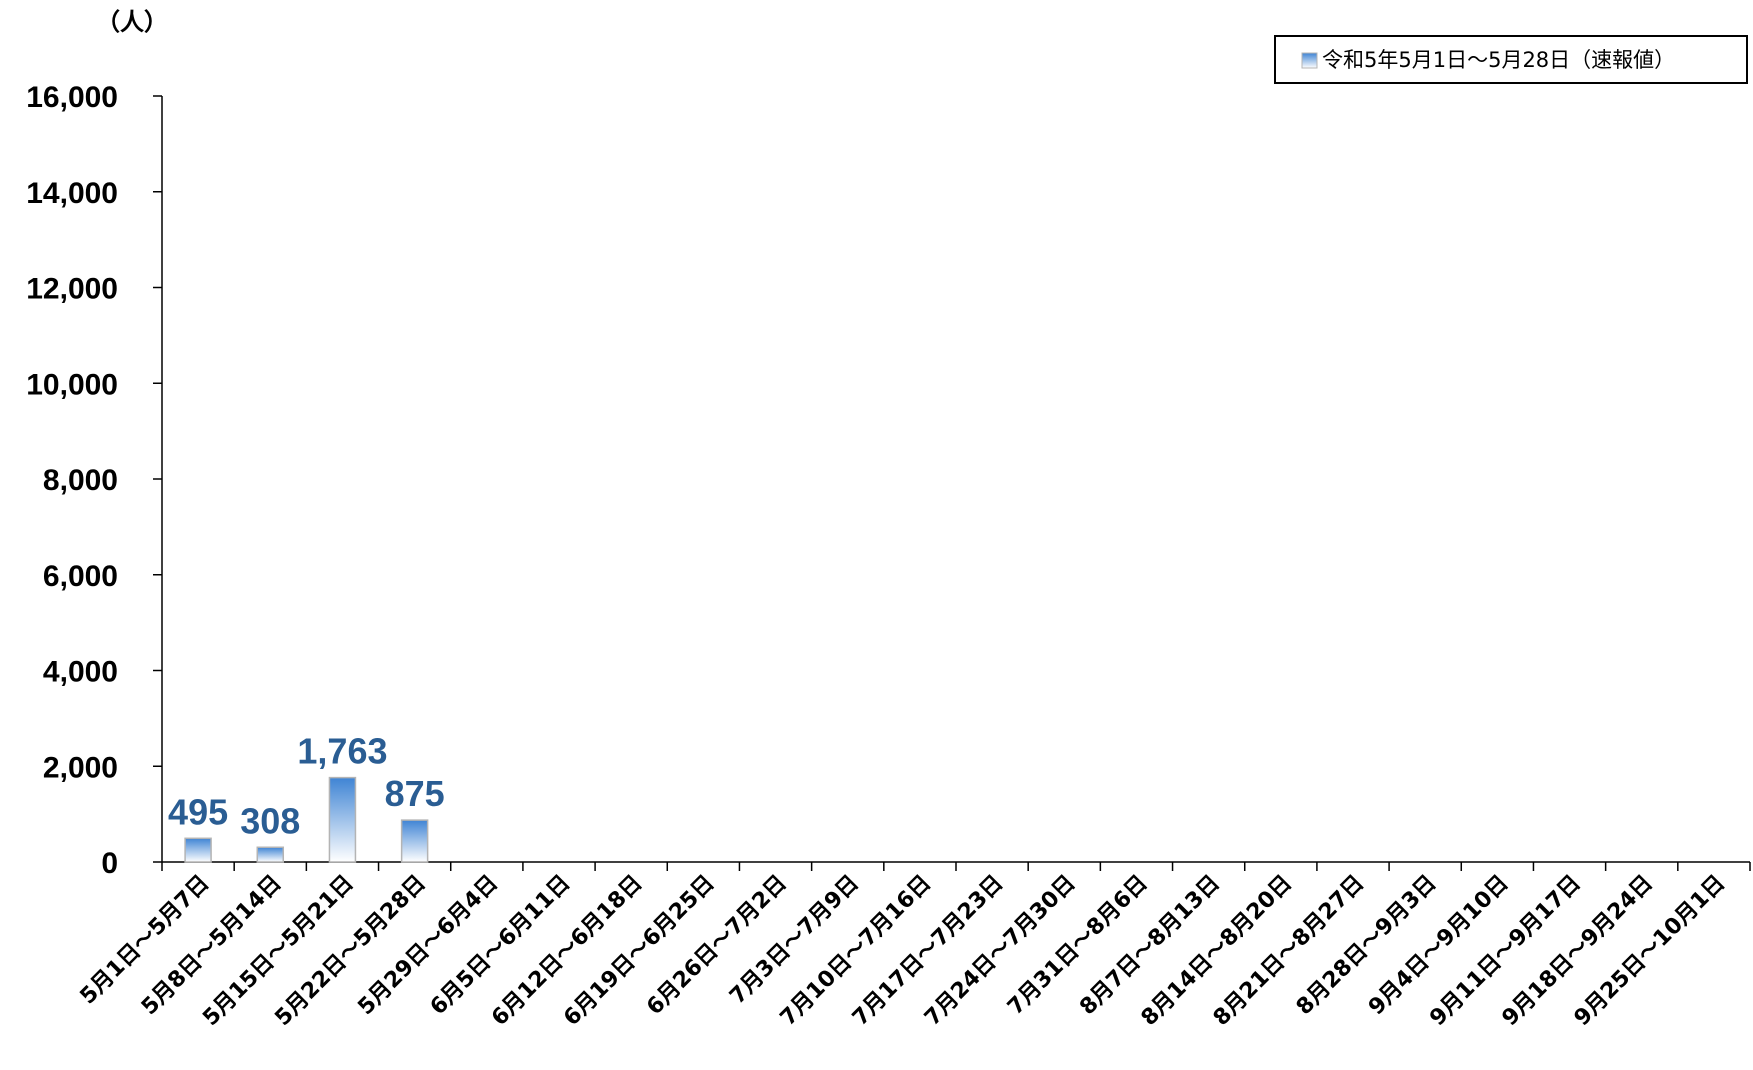 This screenshot has width=1753, height=1070. What do you see at coordinates (1150, 946) in the screenshot?
I see `x-tick-label: 8月7日～8月13日` at bounding box center [1150, 946].